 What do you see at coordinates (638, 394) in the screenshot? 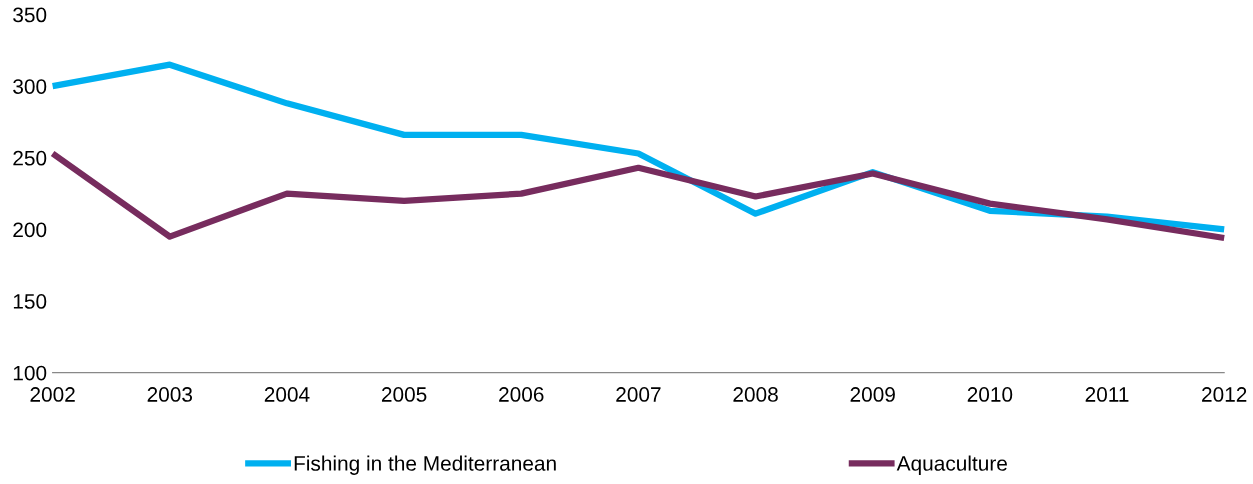
I see `x-tick-label: 2007` at bounding box center [638, 394].